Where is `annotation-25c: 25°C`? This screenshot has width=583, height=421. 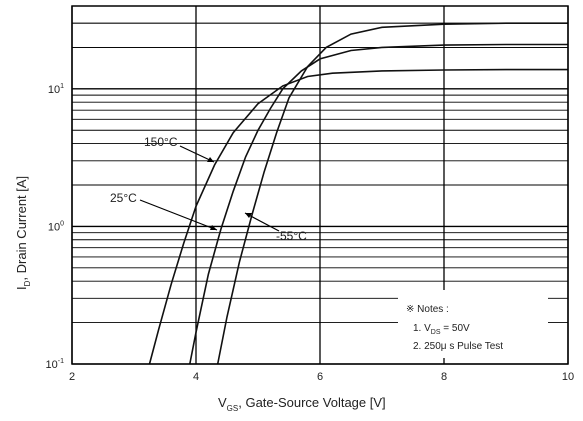 annotation-25c: 25°C is located at coordinates (164, 211).